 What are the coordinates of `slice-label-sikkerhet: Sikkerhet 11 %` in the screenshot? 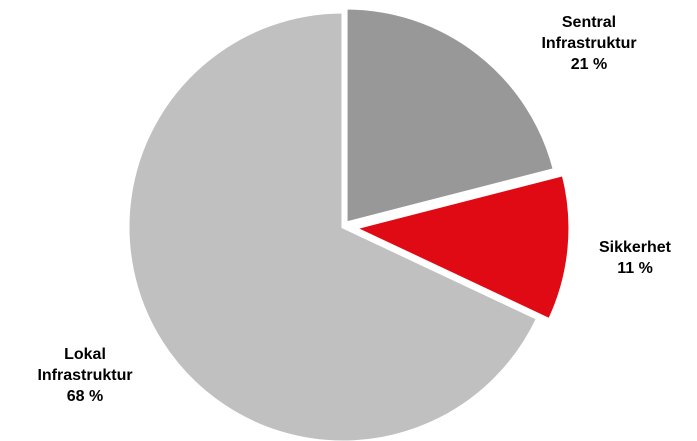 It's located at (635, 258).